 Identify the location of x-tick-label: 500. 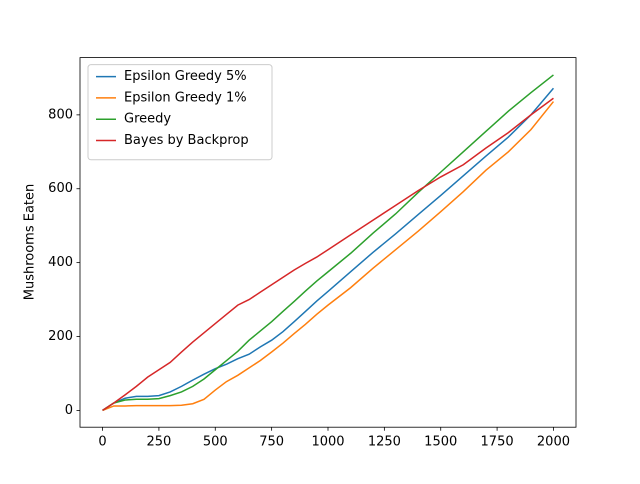
(215, 442).